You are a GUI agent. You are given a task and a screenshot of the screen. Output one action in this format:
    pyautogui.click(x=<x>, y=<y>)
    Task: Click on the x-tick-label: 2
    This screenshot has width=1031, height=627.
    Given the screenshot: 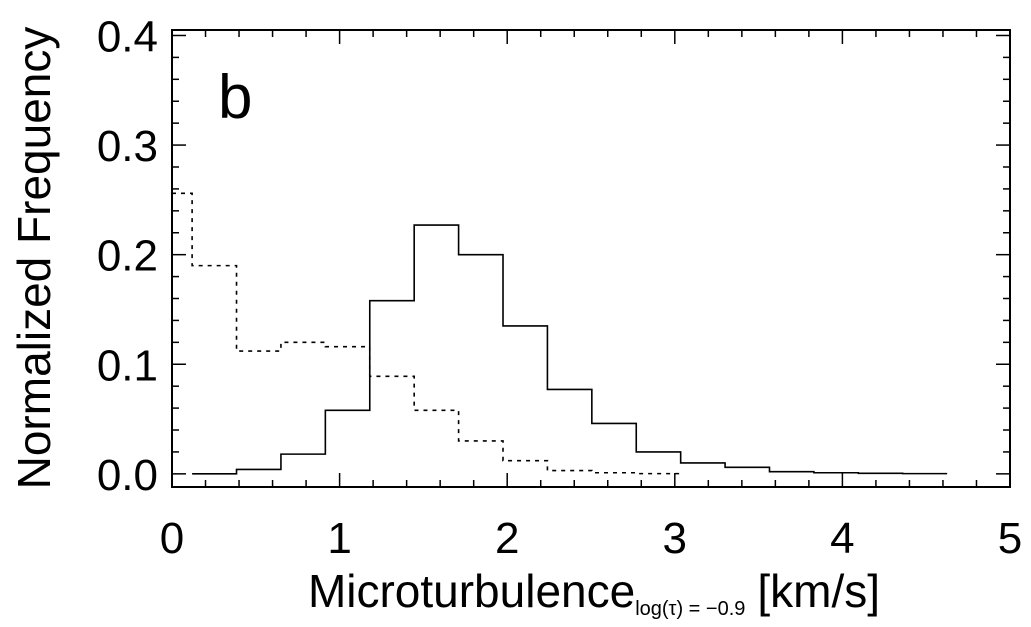 What is the action you would take?
    pyautogui.click(x=507, y=538)
    